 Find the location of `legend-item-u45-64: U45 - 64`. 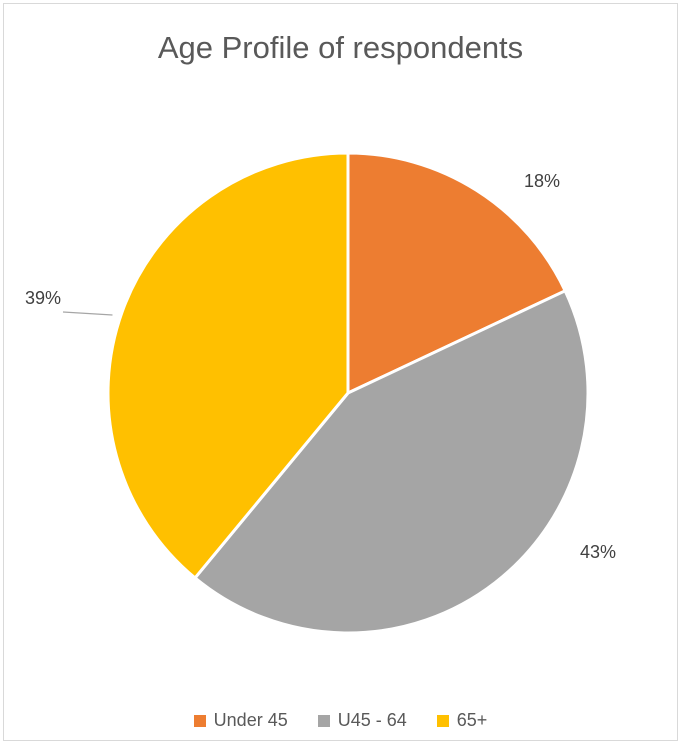

legend-item-u45-64: U45 - 64 is located at coordinates (362, 720).